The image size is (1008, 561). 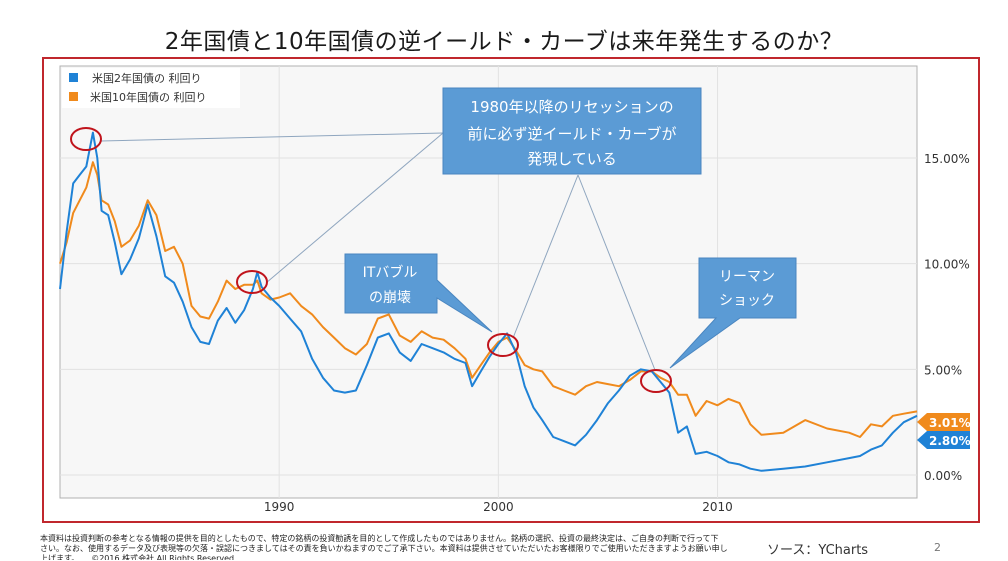 What do you see at coordinates (545, 256) in the screenshot?
I see `connector-2000` at bounding box center [545, 256].